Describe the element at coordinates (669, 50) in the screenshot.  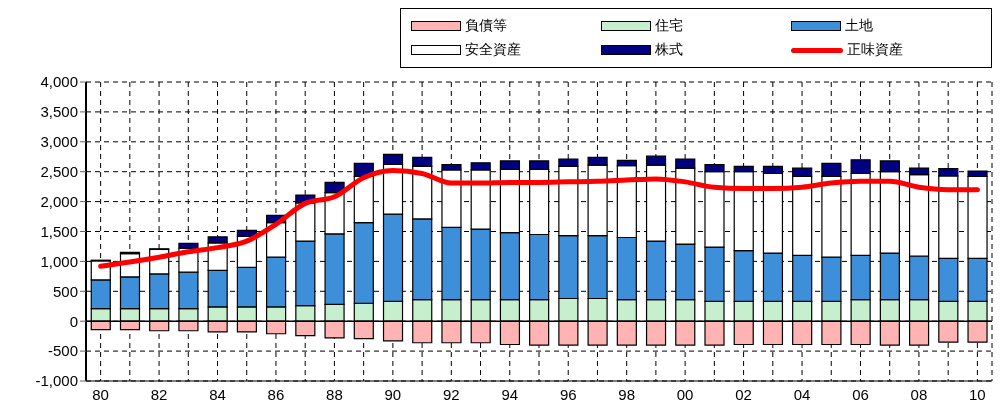
I see `legend-label: 株式` at that location.